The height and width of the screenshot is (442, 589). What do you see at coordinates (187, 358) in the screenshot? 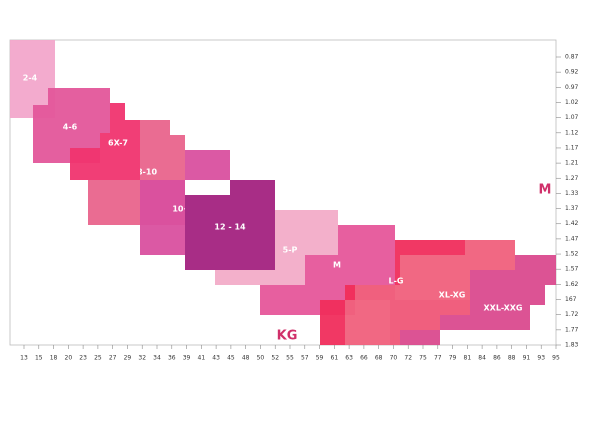
I see `x-tick-label: 39` at bounding box center [187, 358].